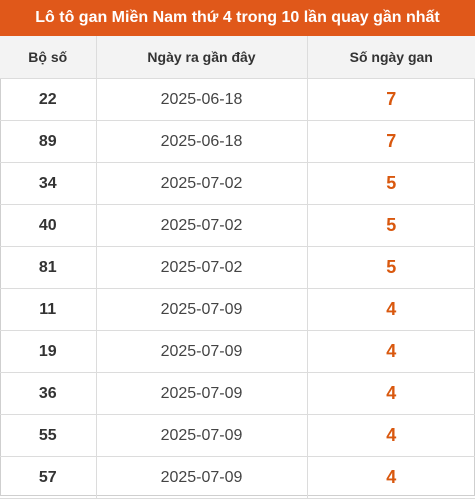 The width and height of the screenshot is (475, 499). Describe the element at coordinates (48, 351) in the screenshot. I see `cell-number: 19` at that location.